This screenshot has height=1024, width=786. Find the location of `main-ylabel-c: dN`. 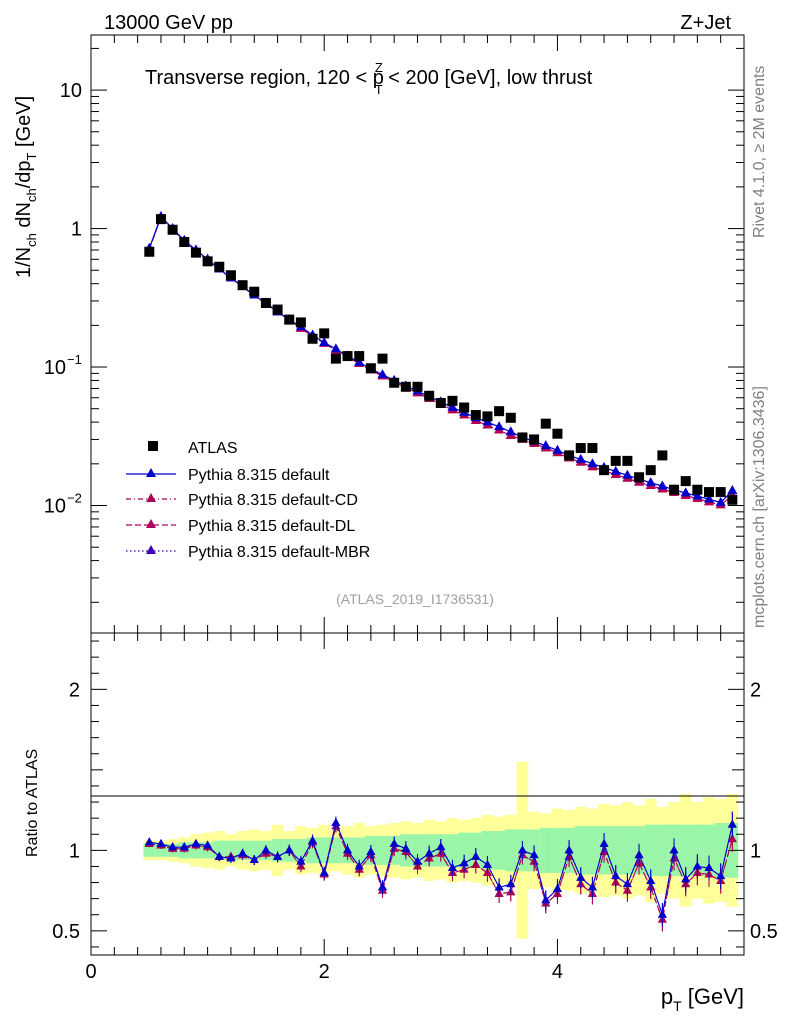

main-ylabel-c: dN is located at coordinates (24, 217).